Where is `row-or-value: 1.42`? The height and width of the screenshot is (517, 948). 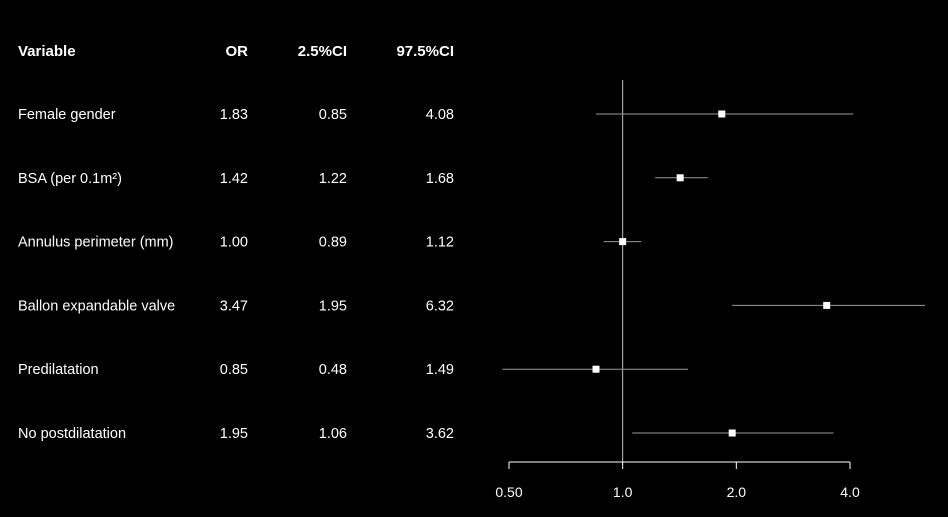
row-or-value: 1.42 is located at coordinates (234, 179).